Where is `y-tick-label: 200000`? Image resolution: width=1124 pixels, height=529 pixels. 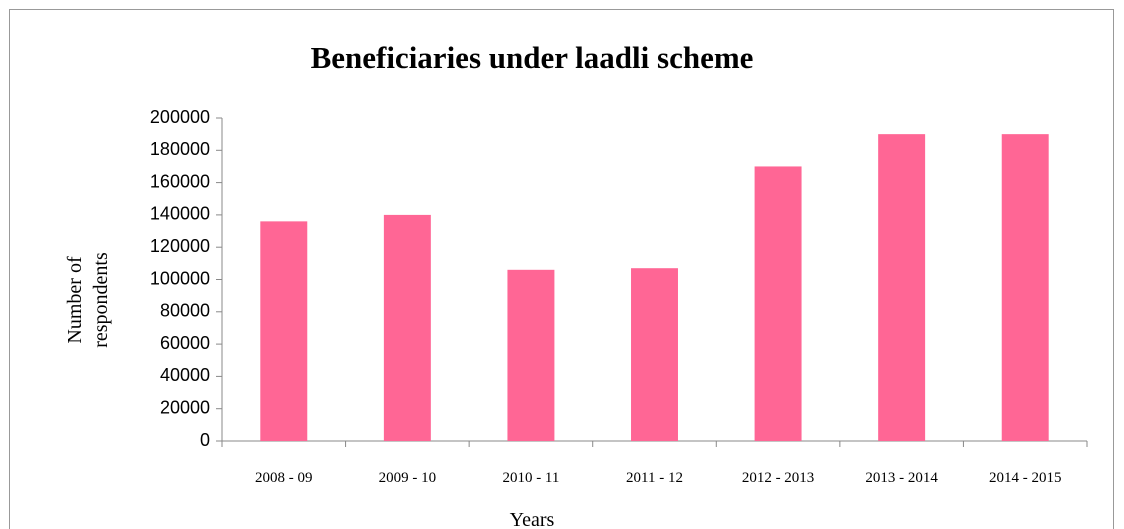
y-tick-label: 200000 is located at coordinates (180, 117).